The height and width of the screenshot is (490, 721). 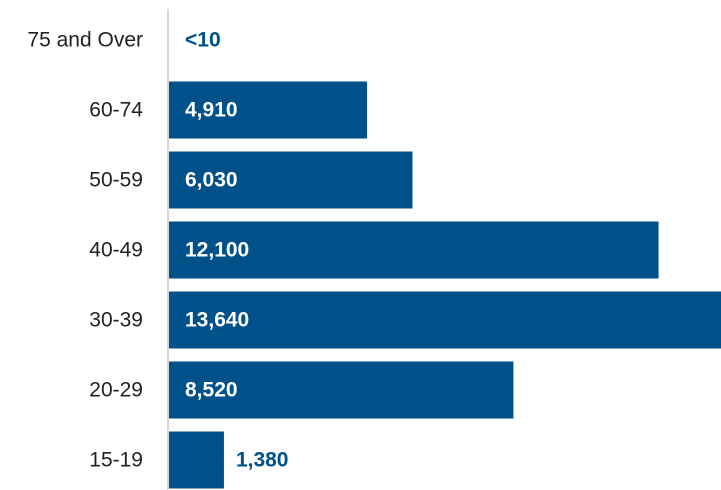 What do you see at coordinates (116, 110) in the screenshot?
I see `category-label: 60-74` at bounding box center [116, 110].